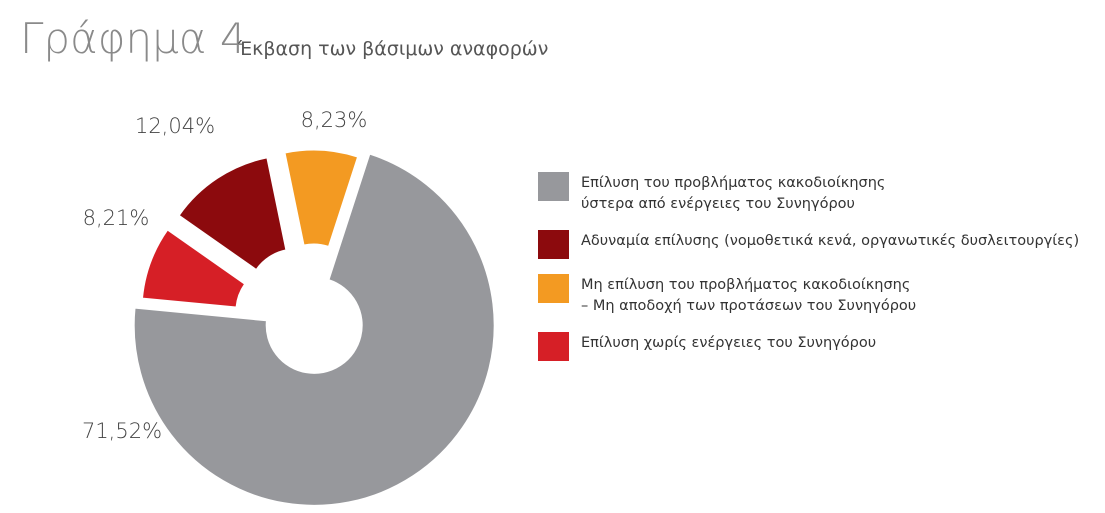 This screenshot has width=1105, height=513. What do you see at coordinates (175, 126) in the screenshot?
I see `value-label: 12,04%` at bounding box center [175, 126].